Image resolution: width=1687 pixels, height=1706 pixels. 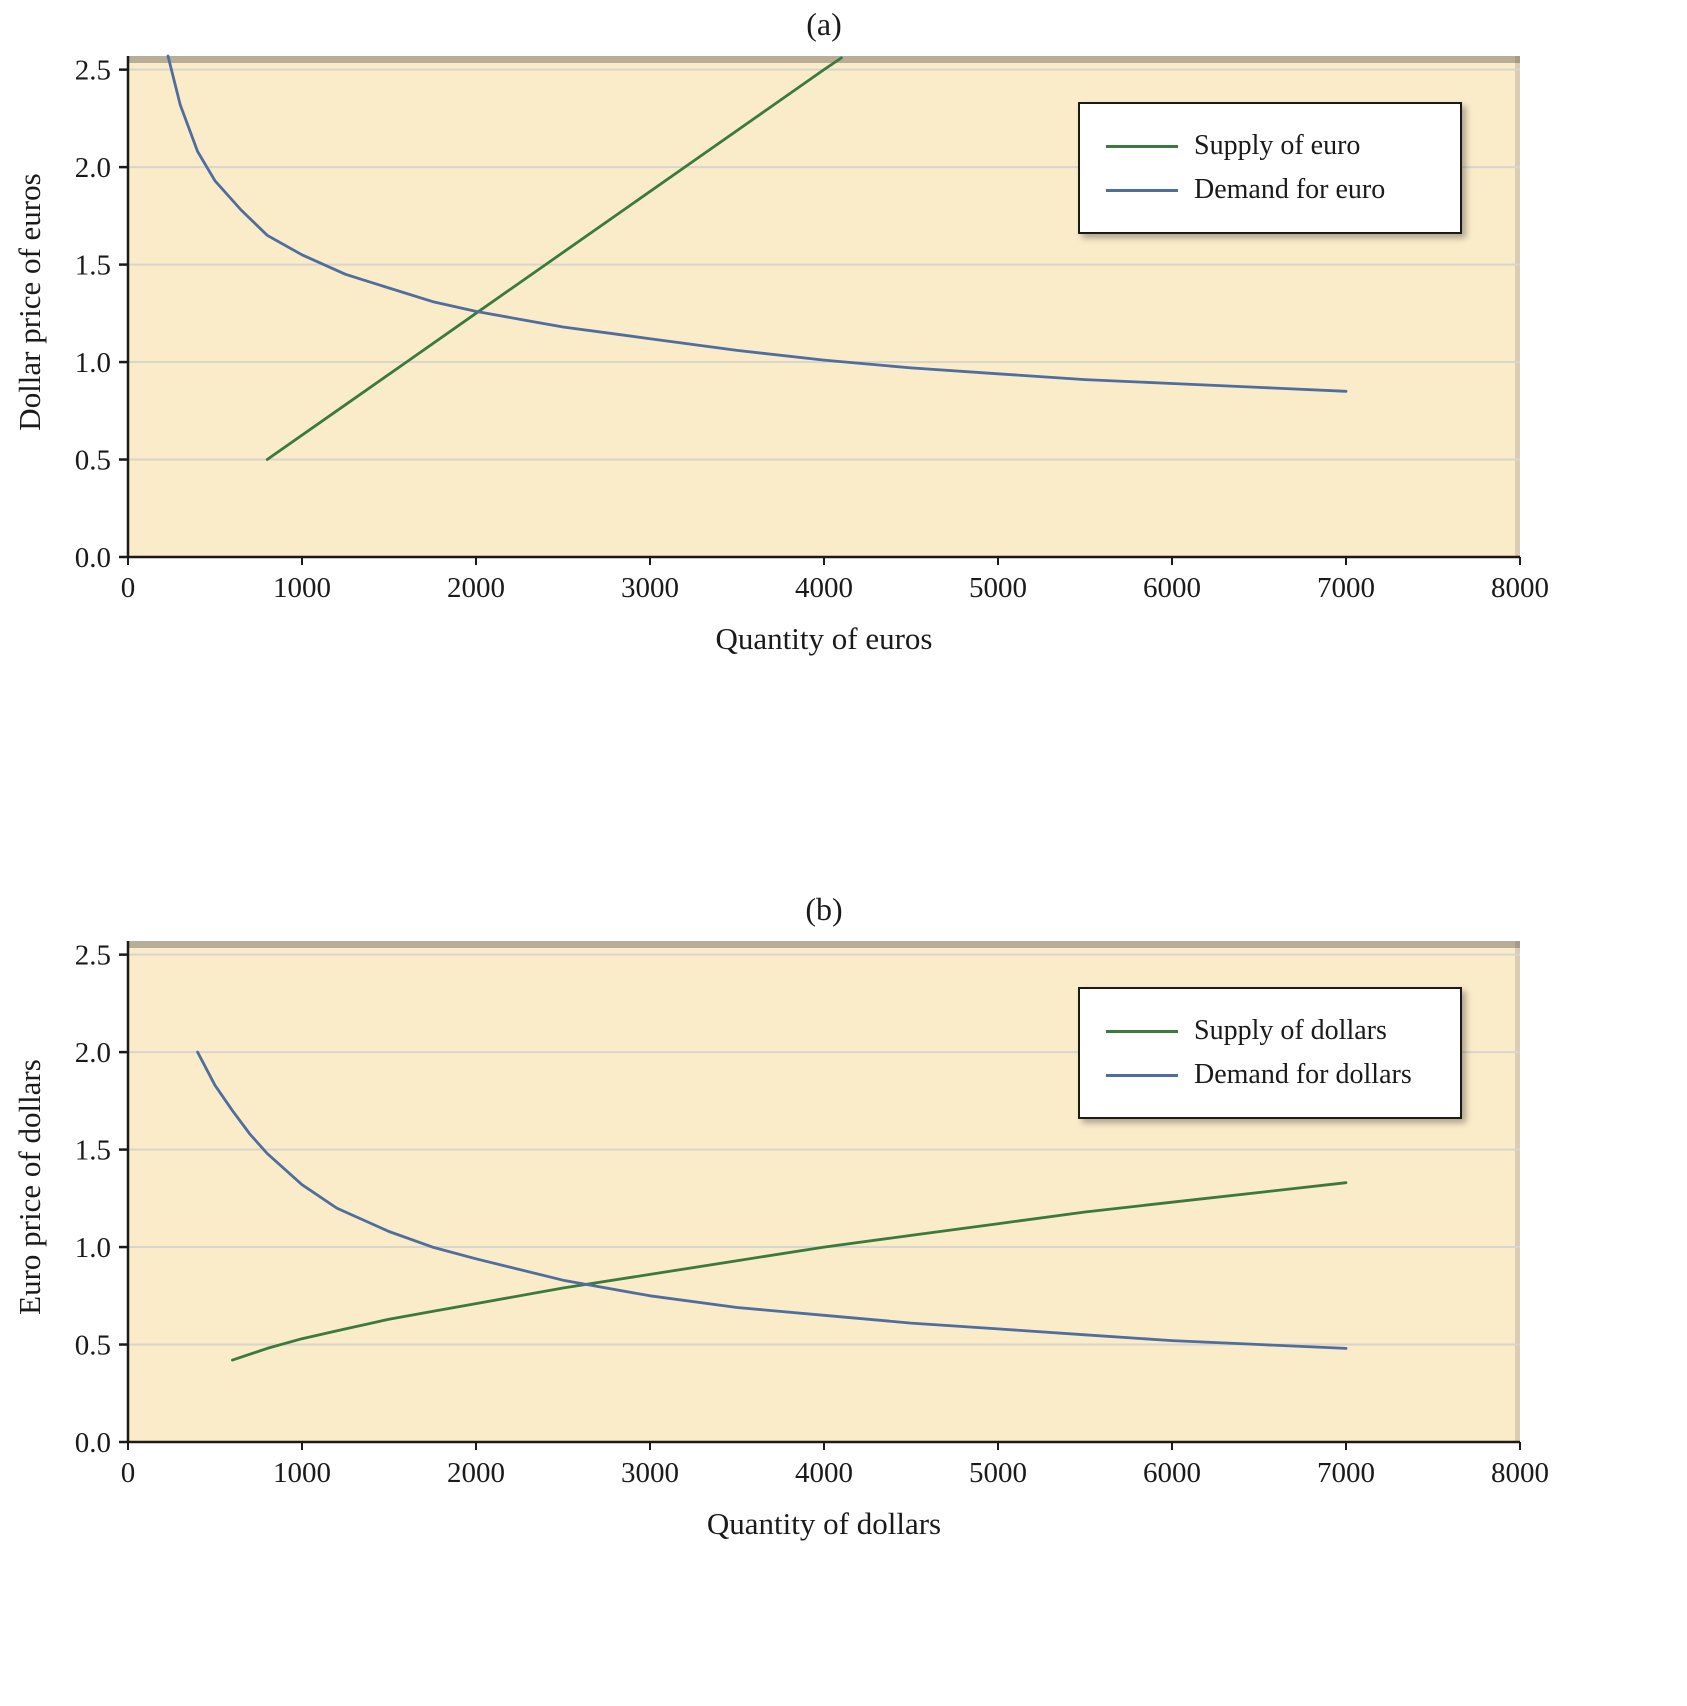 What do you see at coordinates (1290, 1030) in the screenshot?
I see `legend-label: Supply of dollars` at bounding box center [1290, 1030].